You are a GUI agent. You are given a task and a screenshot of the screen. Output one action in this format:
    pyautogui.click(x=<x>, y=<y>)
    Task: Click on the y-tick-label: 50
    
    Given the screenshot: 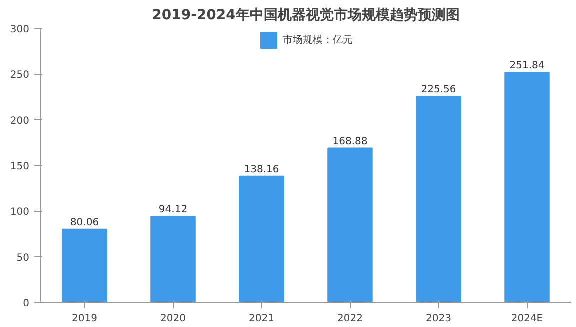 What is the action you would take?
    pyautogui.click(x=23, y=258)
    